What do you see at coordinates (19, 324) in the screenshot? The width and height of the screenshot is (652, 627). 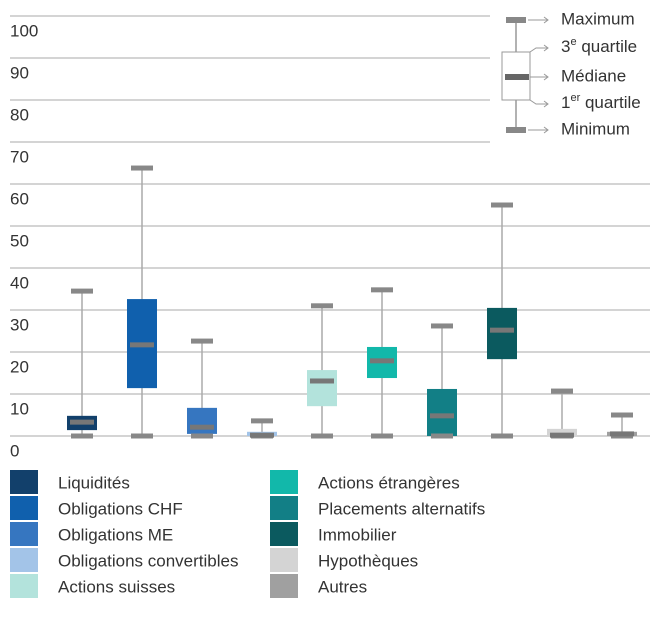 I see `y-tick-label: 30` at bounding box center [19, 324].